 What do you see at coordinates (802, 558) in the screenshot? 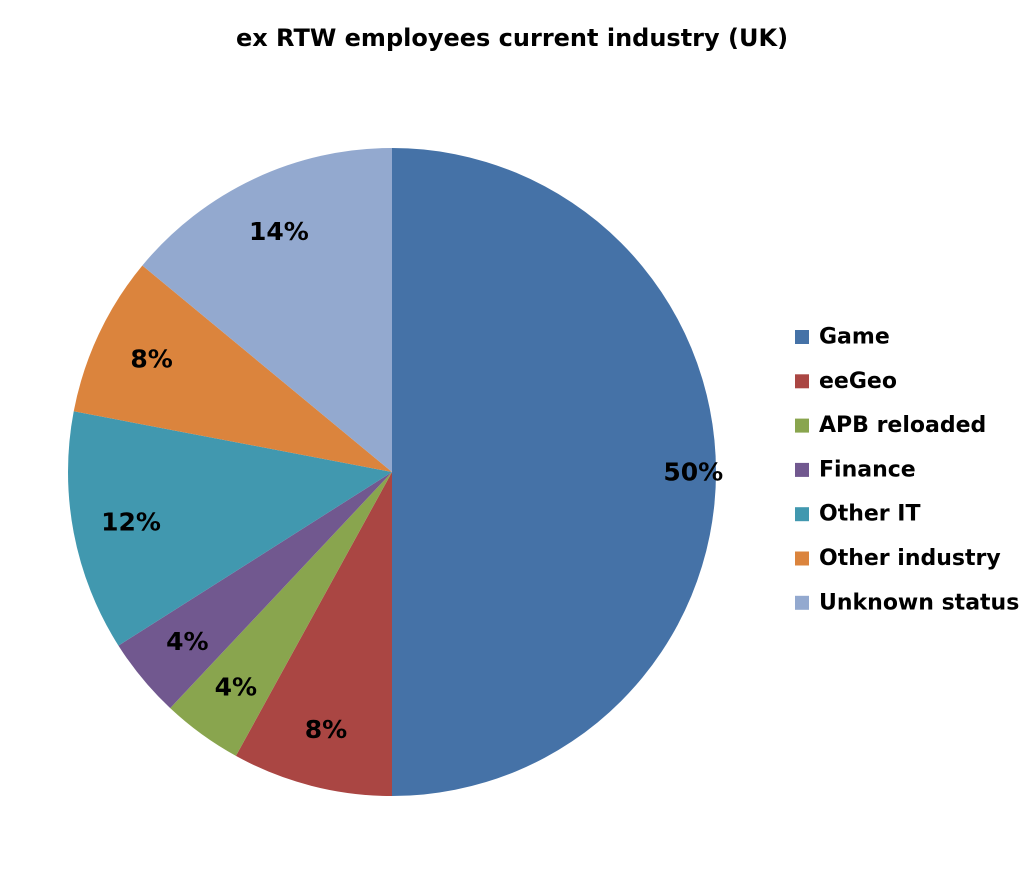
I see `legend-swatch-other-industry` at bounding box center [802, 558].